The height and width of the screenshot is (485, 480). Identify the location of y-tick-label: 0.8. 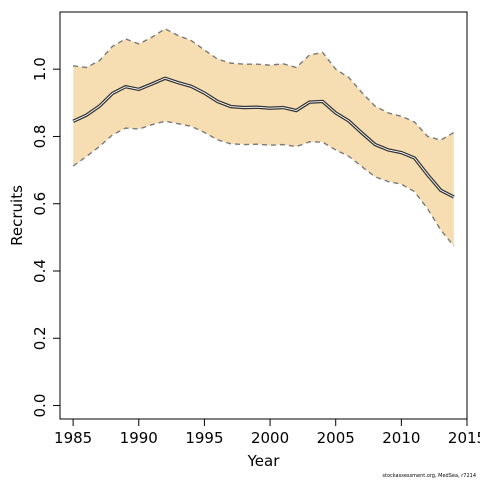
(40, 137).